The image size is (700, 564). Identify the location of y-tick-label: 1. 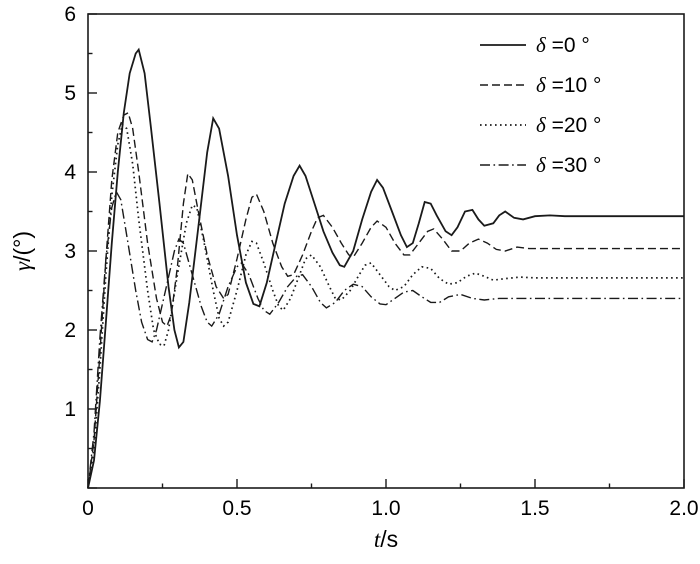
(70, 409).